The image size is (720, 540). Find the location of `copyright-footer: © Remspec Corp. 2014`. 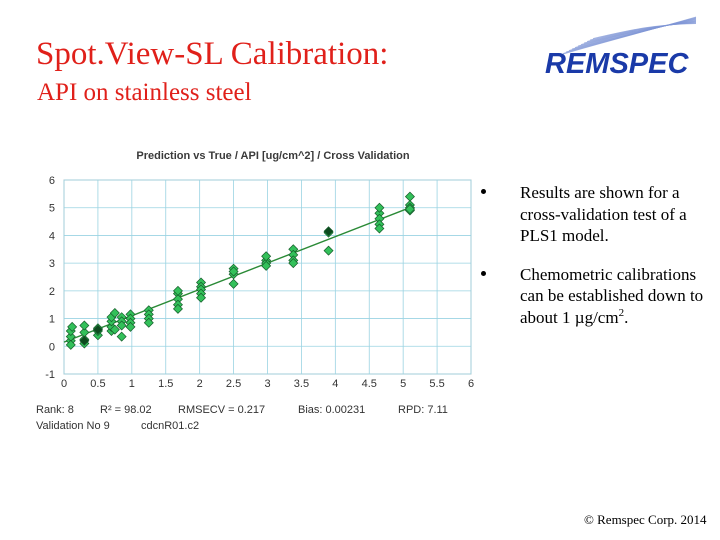

copyright-footer: © Remspec Corp. 2014 is located at coordinates (645, 519).